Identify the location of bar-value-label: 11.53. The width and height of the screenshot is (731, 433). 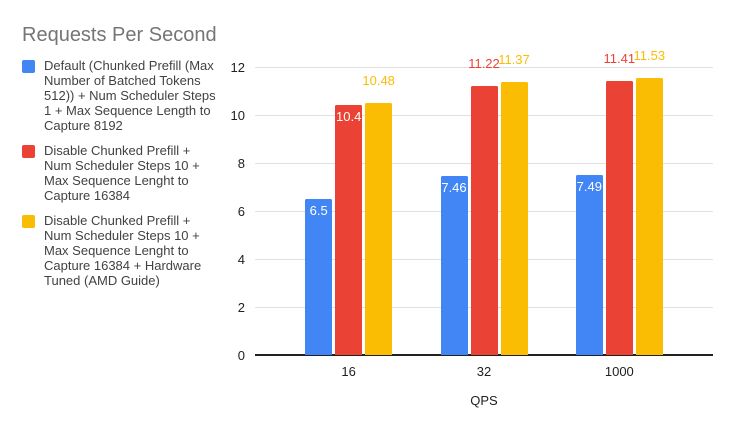
(649, 56).